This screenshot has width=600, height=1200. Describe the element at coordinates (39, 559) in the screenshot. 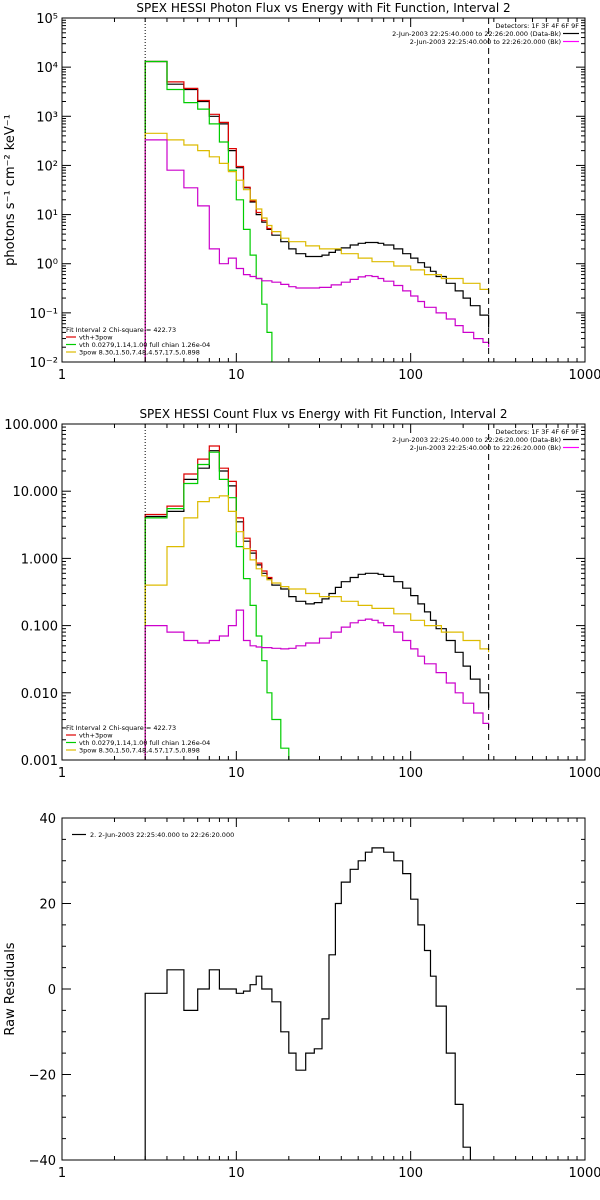

I see `y-tick-label: 1.000` at that location.